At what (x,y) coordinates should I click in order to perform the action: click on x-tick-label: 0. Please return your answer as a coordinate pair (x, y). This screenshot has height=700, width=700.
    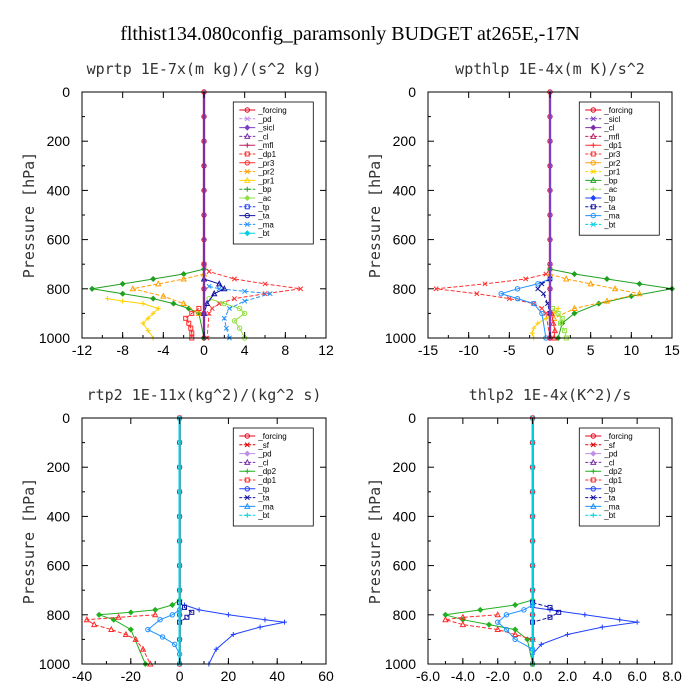
    Looking at the image, I should click on (204, 350).